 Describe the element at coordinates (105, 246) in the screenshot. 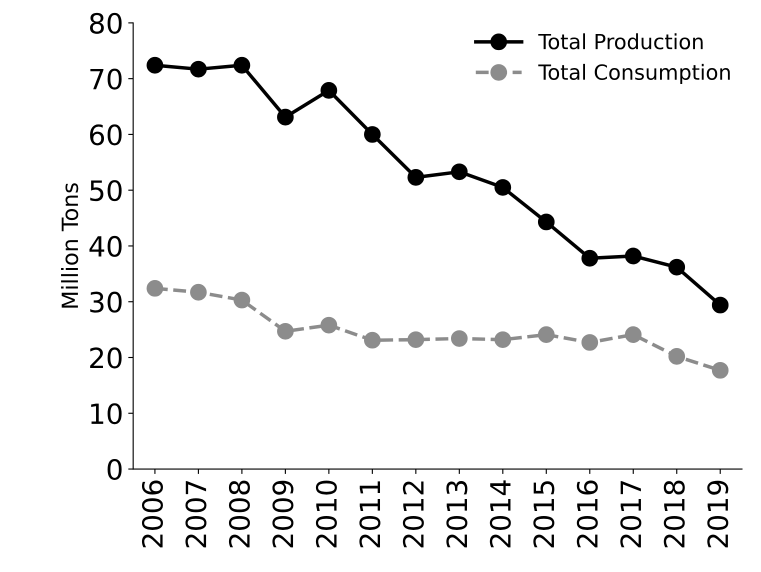

I see `y-tick-label: 40` at that location.